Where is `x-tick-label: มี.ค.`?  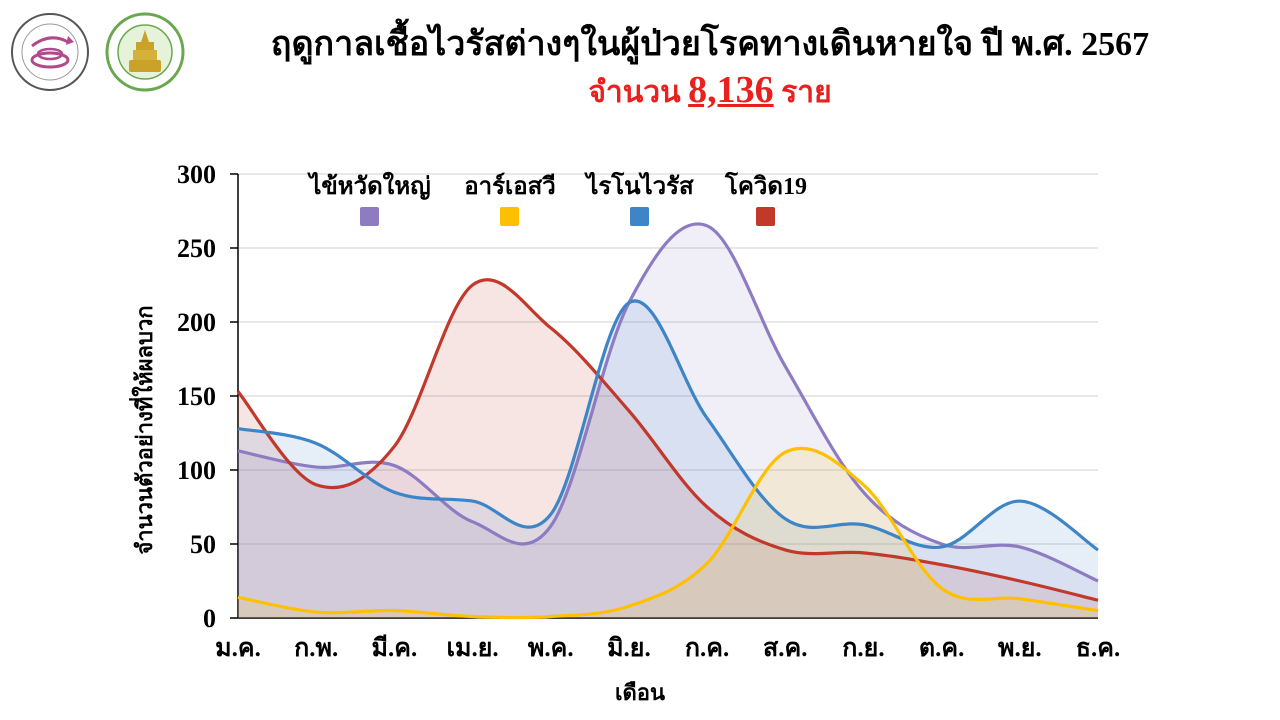
x-tick-label: มี.ค. is located at coordinates (395, 648).